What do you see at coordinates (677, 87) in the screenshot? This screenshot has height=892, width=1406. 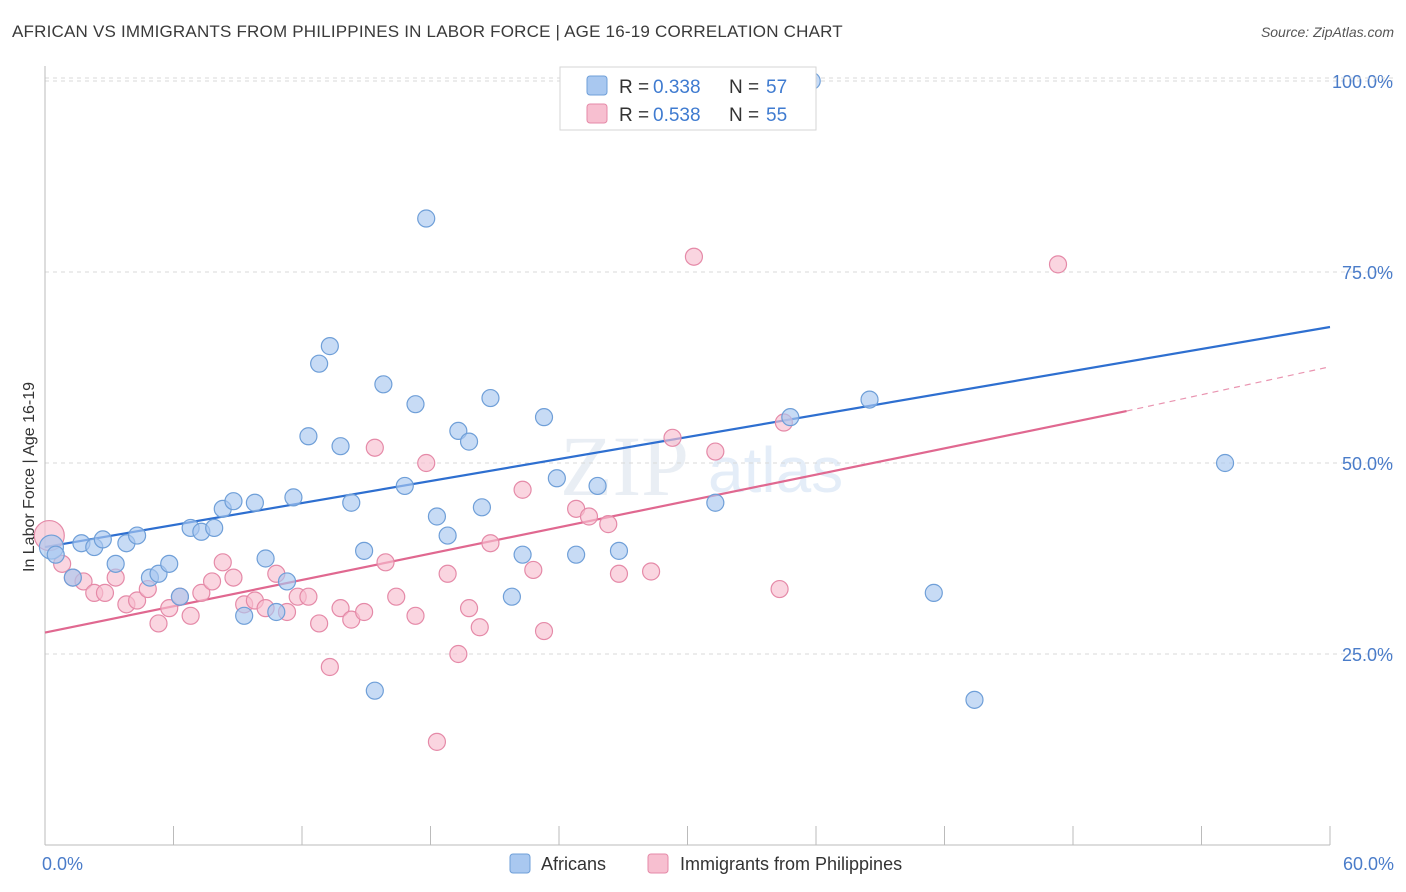 I see `legend-r-value-1: 0.338` at bounding box center [677, 87].